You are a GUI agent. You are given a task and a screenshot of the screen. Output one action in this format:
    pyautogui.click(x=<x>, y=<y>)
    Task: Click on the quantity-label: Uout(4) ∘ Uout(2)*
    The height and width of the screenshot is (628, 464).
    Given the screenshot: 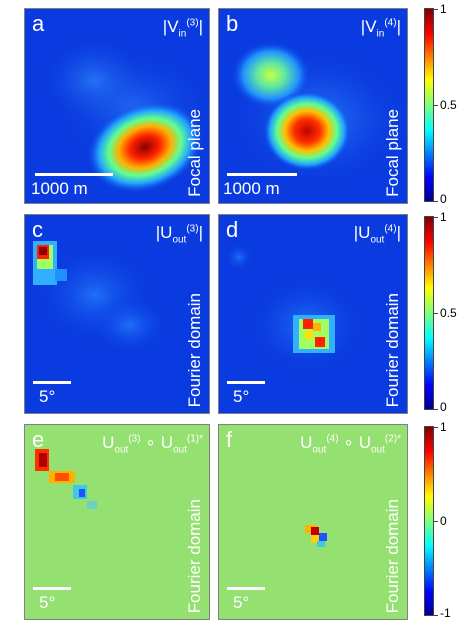 What is the action you would take?
    pyautogui.click(x=350, y=444)
    